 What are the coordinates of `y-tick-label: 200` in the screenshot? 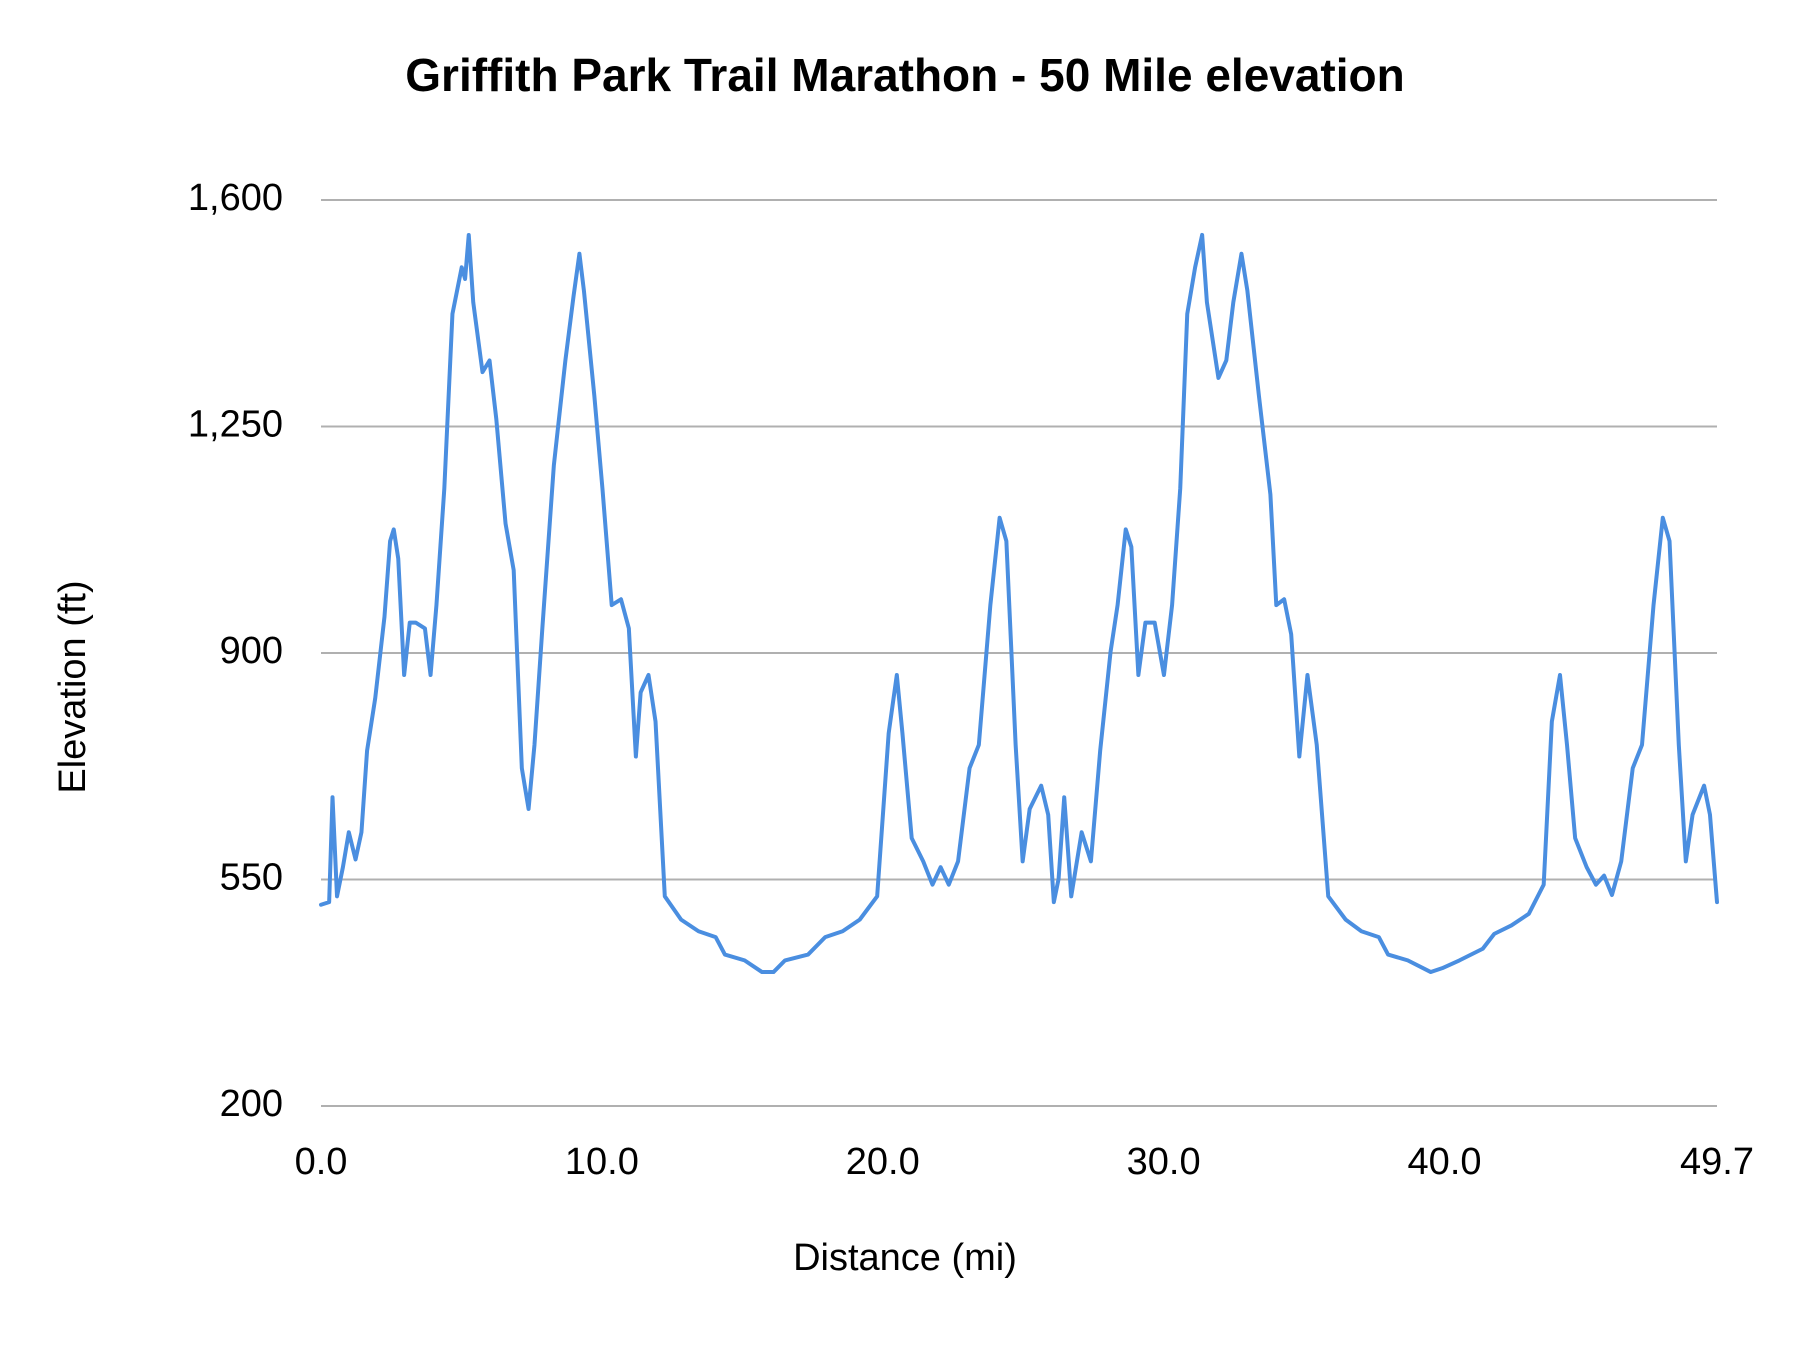 It's located at (251, 1104).